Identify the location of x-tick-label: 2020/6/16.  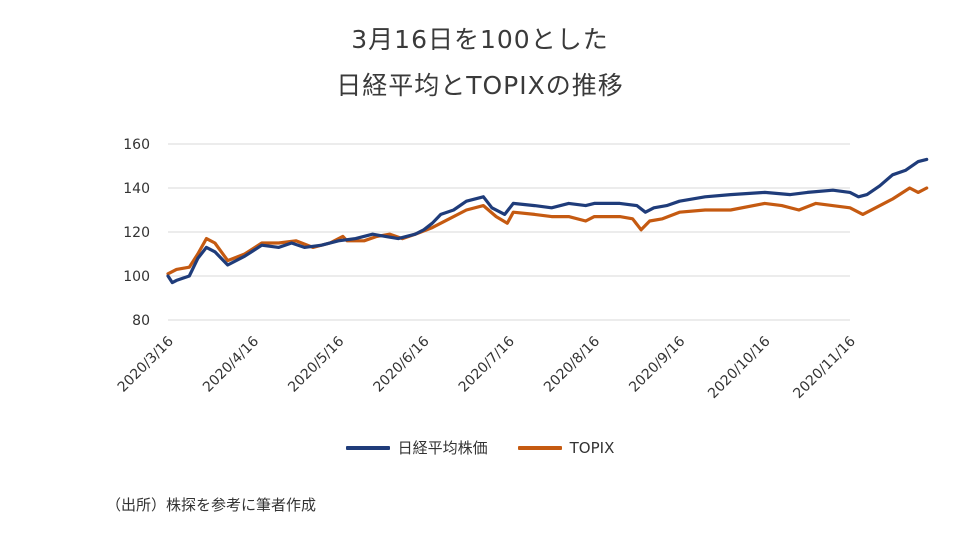
(401, 364).